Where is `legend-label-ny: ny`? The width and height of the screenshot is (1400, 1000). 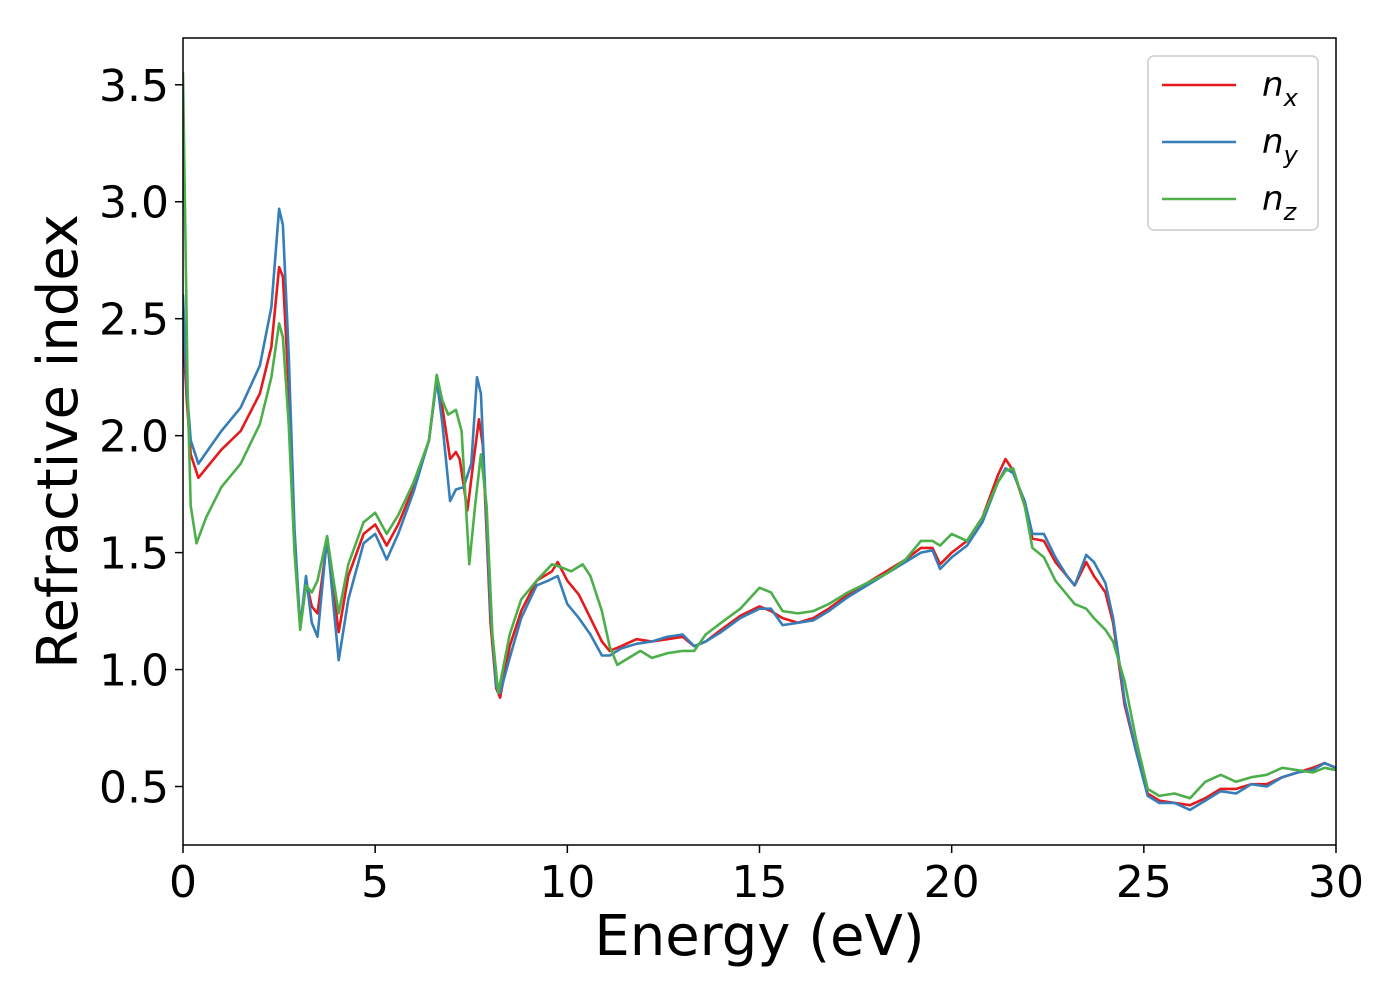 legend-label-ny: ny is located at coordinates (1280, 145).